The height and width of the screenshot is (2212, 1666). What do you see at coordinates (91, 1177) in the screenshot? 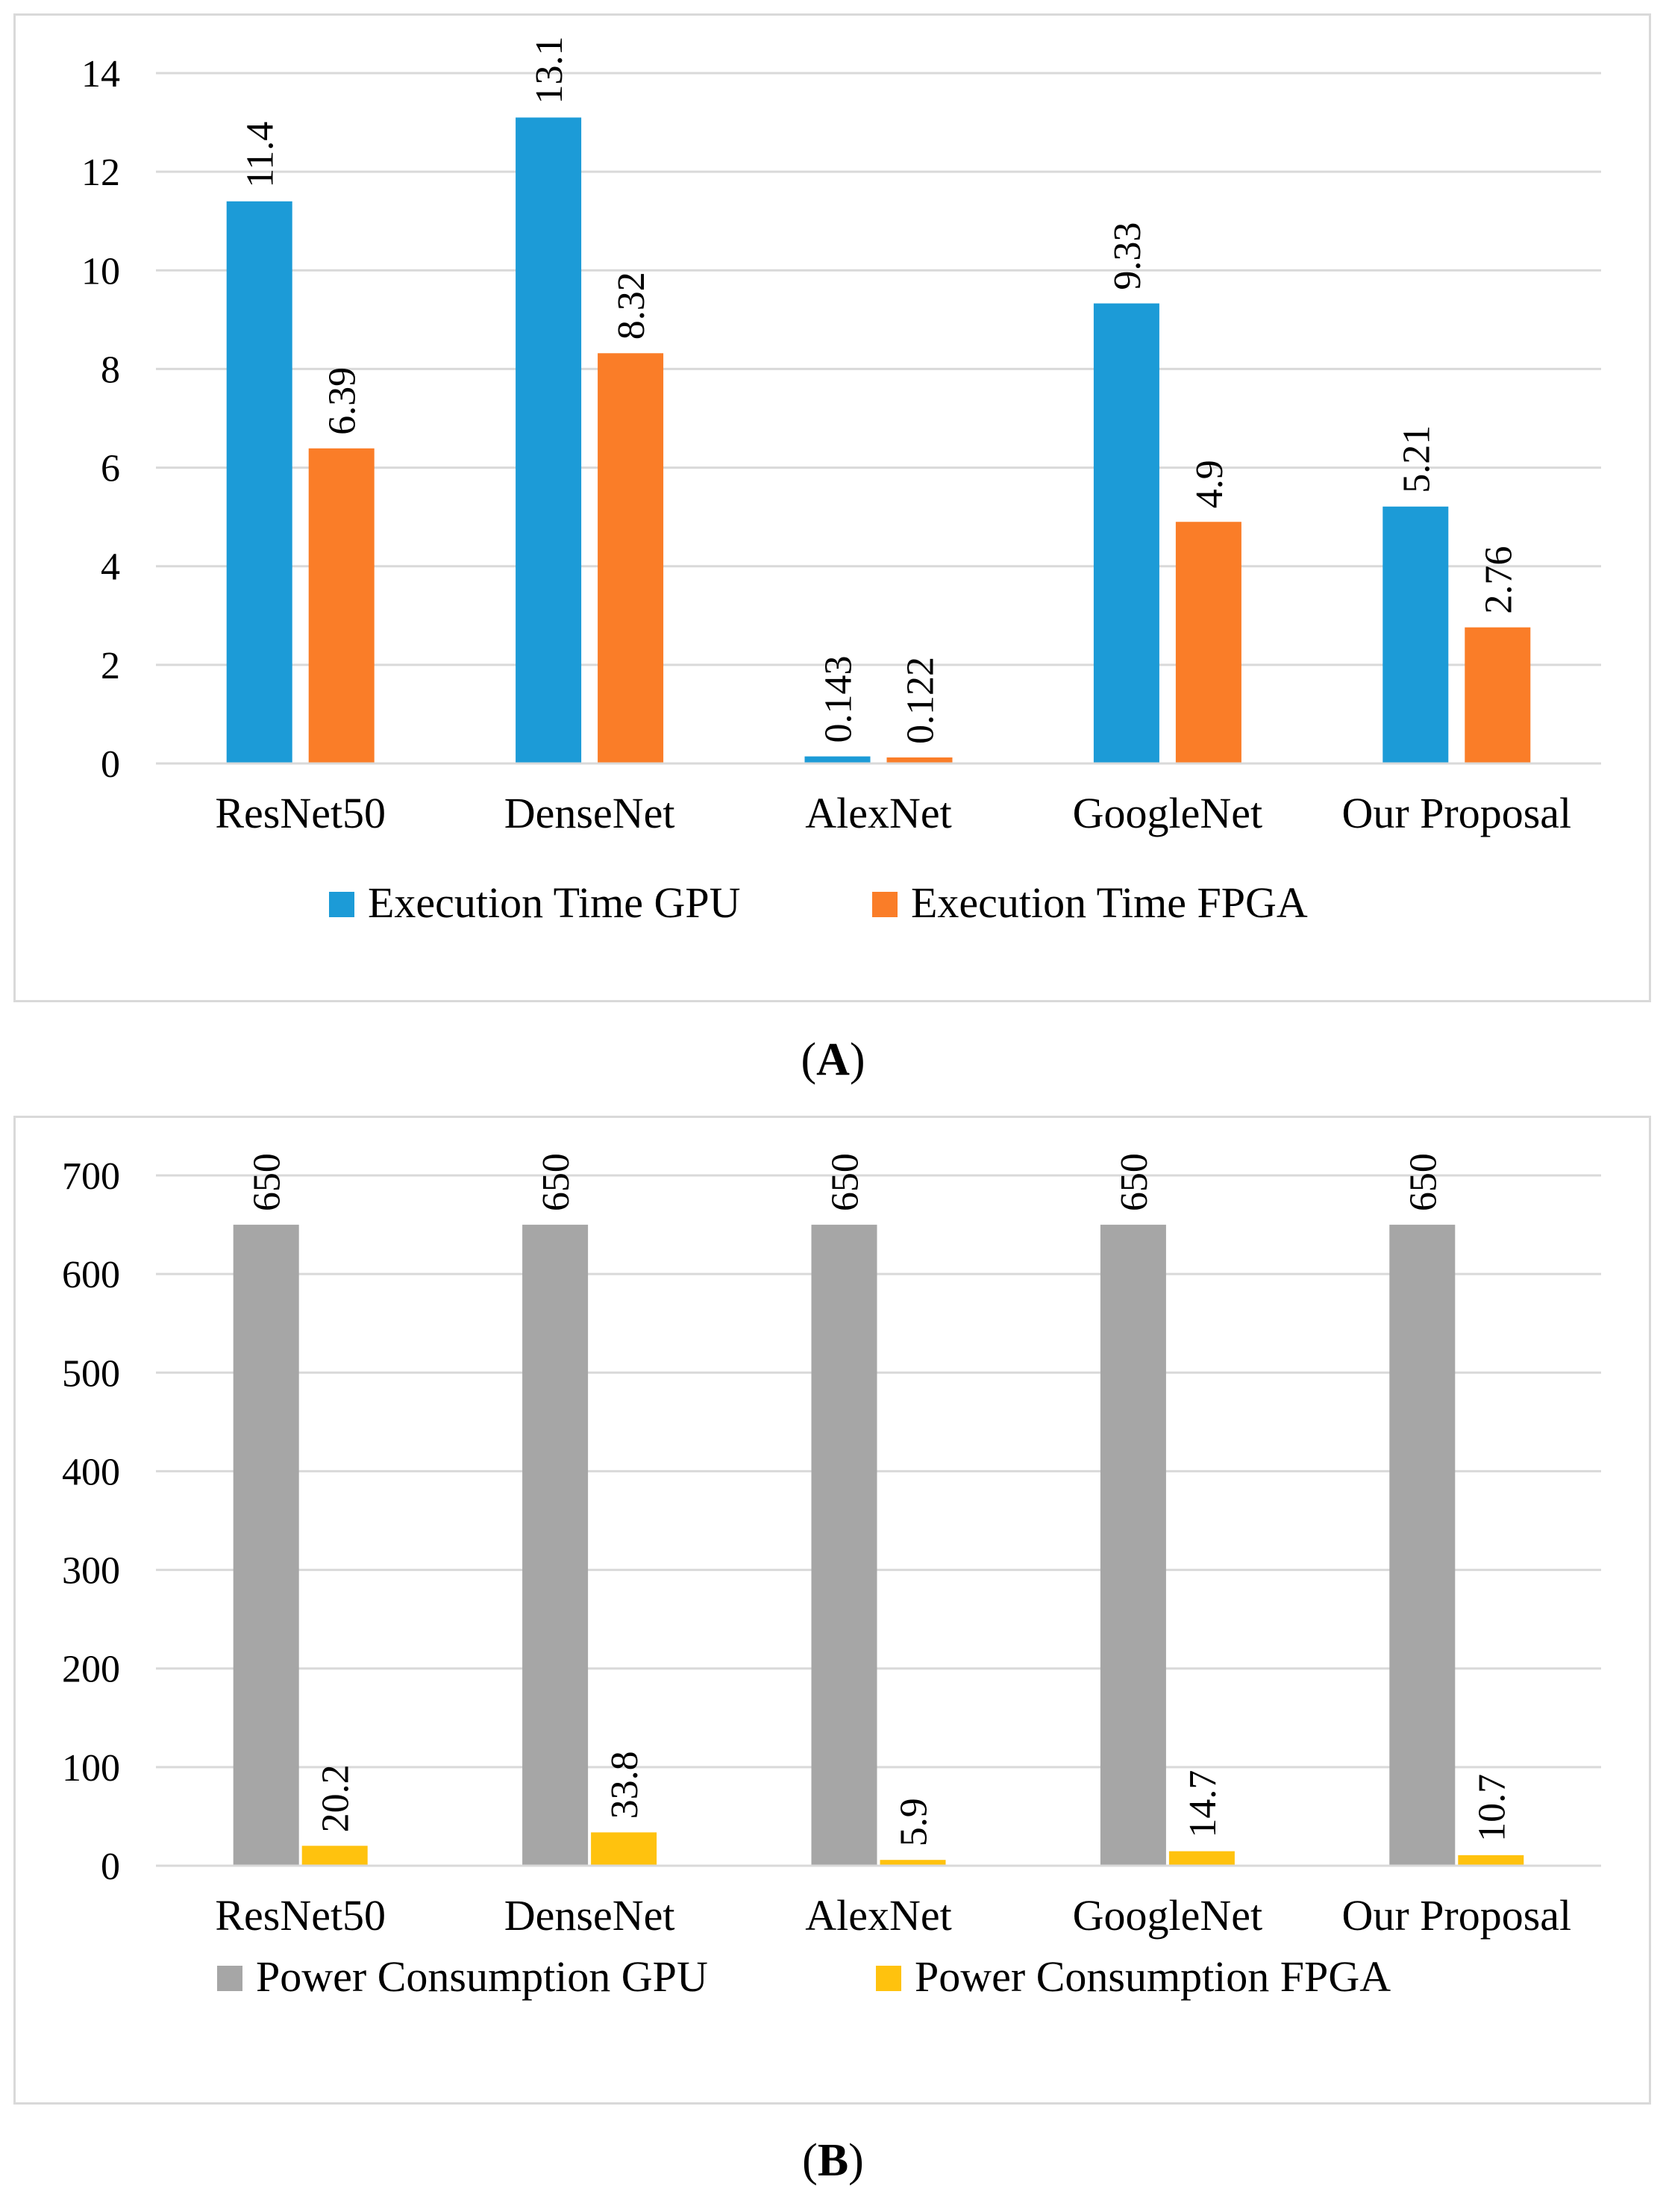
I see `chart-b-y-tick-label: 700` at bounding box center [91, 1177].